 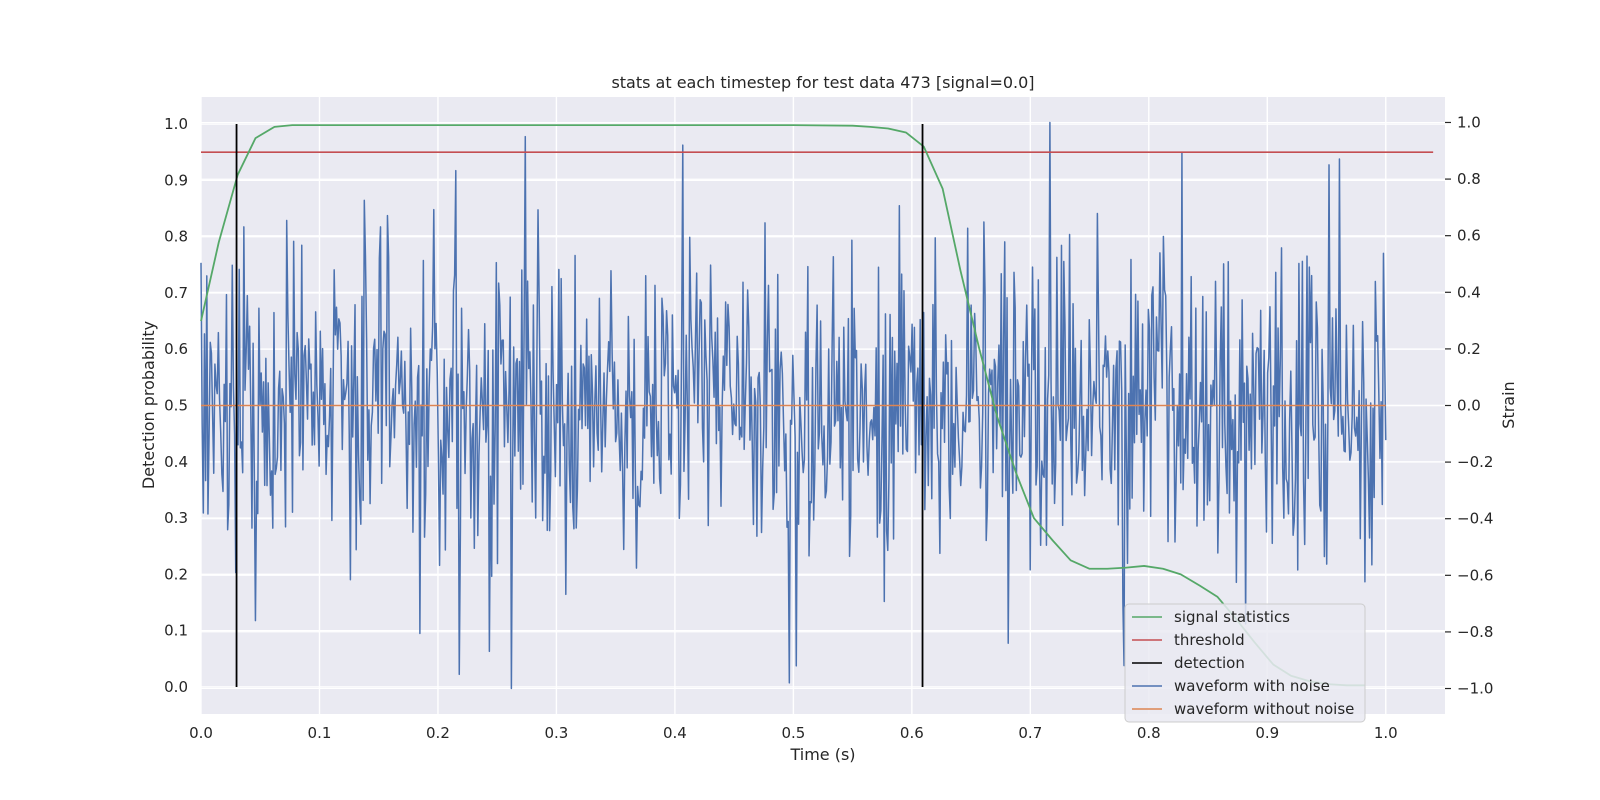 What do you see at coordinates (1252, 686) in the screenshot?
I see `legend-label-waveform-with-noise: waveform with noise` at bounding box center [1252, 686].